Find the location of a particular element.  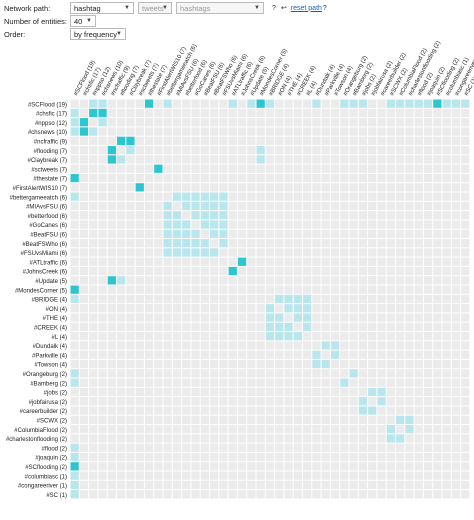

row-label: #columbiasc (1) is located at coordinates (46, 477).